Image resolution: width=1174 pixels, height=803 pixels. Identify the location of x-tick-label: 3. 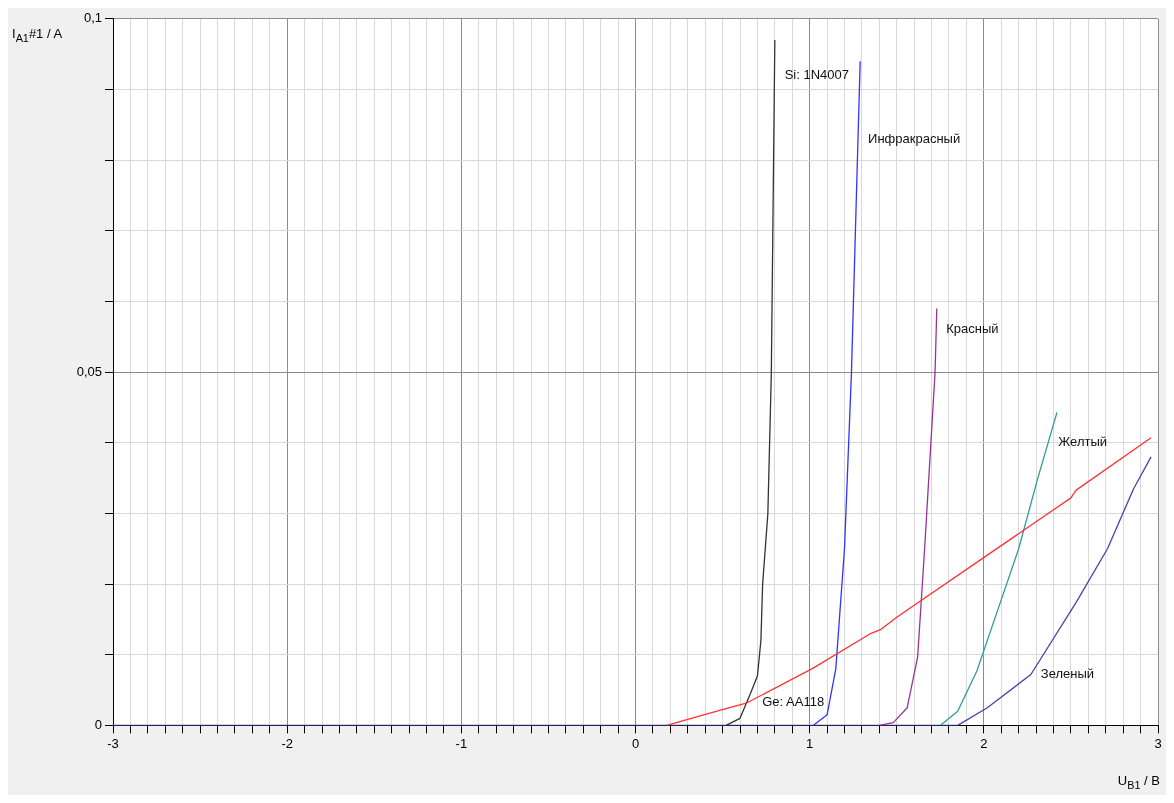
(1158, 743).